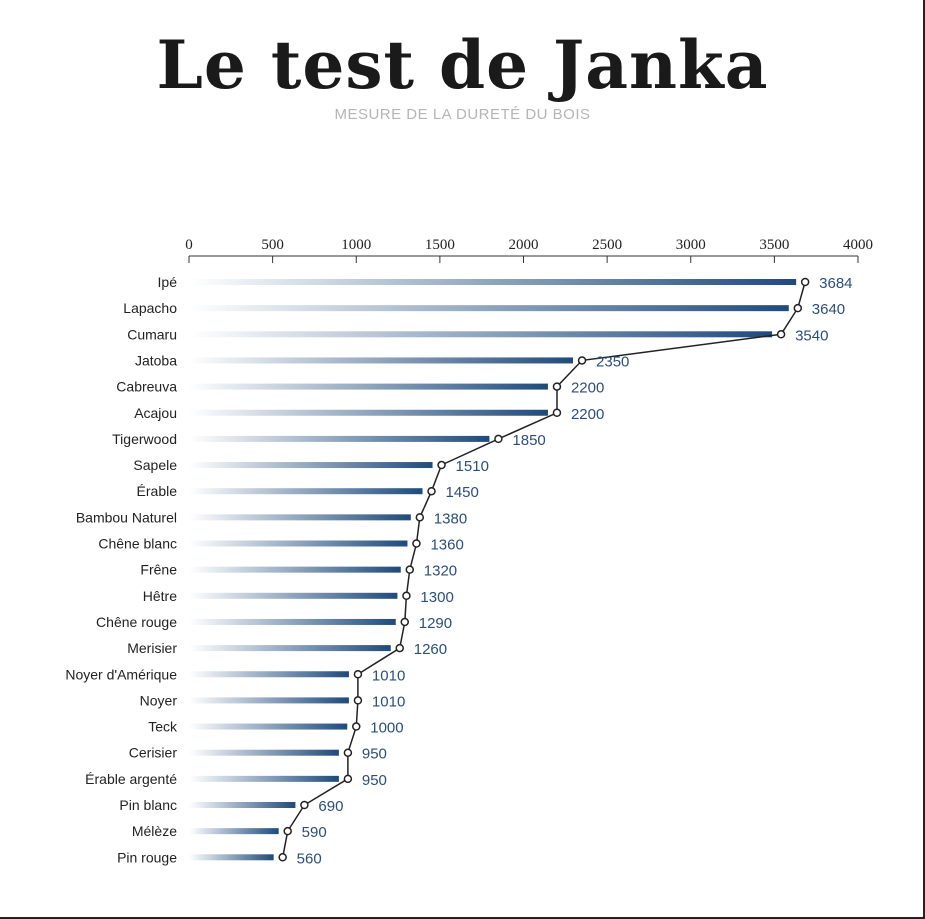  Describe the element at coordinates (612, 361) in the screenshot. I see `value-label: 2350` at that location.